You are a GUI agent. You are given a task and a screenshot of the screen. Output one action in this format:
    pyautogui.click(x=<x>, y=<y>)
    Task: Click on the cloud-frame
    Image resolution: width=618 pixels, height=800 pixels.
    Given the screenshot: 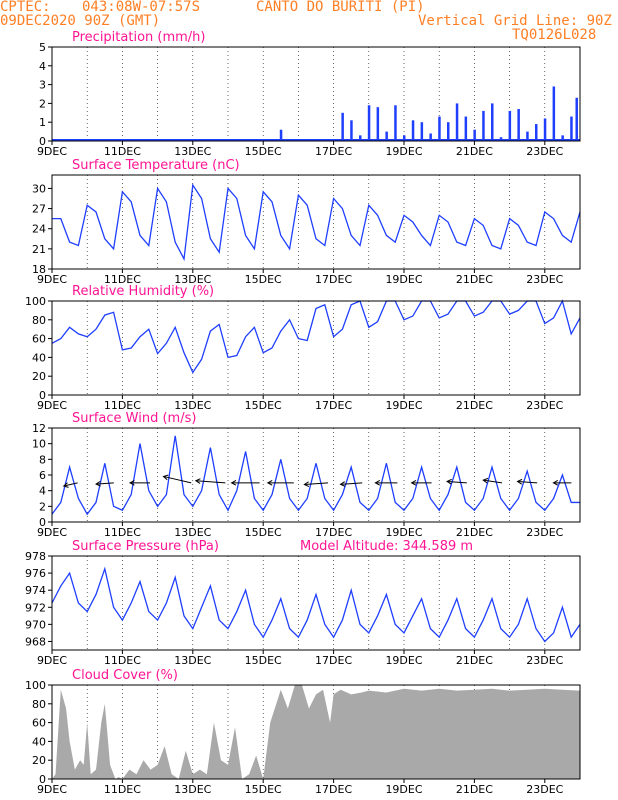 What is the action you would take?
    pyautogui.click(x=316, y=732)
    